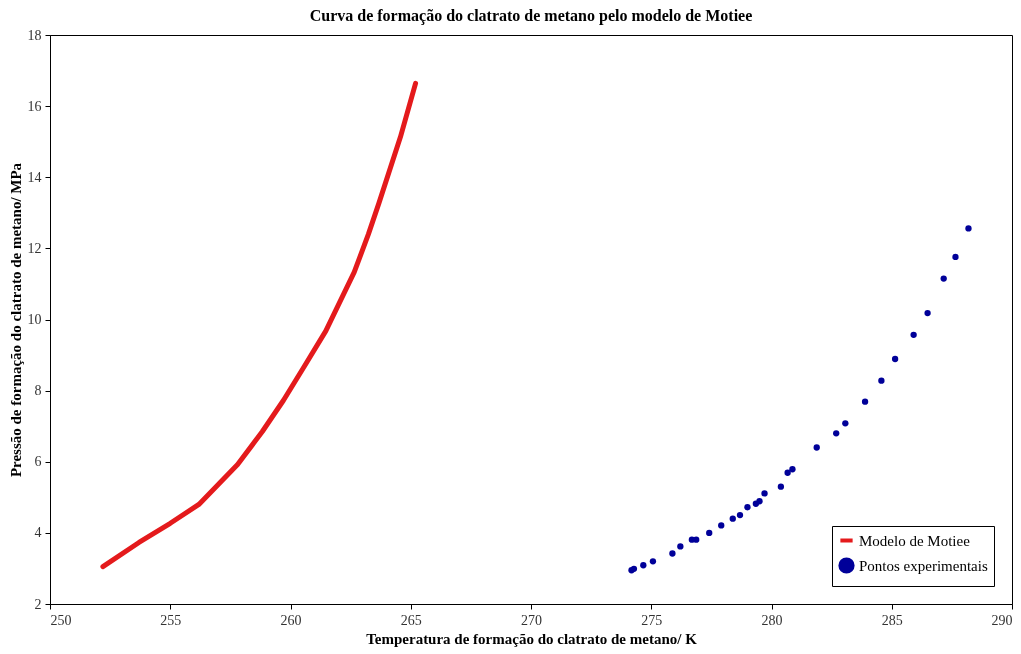 This screenshot has height=654, width=1021. What do you see at coordinates (34, 106) in the screenshot?
I see `y-tick-label: 16` at bounding box center [34, 106].